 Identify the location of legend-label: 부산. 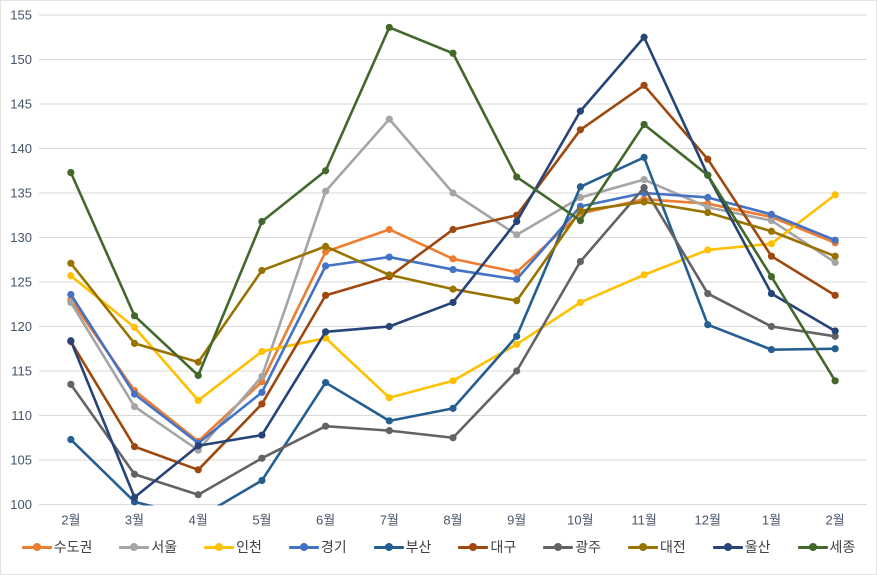
(418, 547).